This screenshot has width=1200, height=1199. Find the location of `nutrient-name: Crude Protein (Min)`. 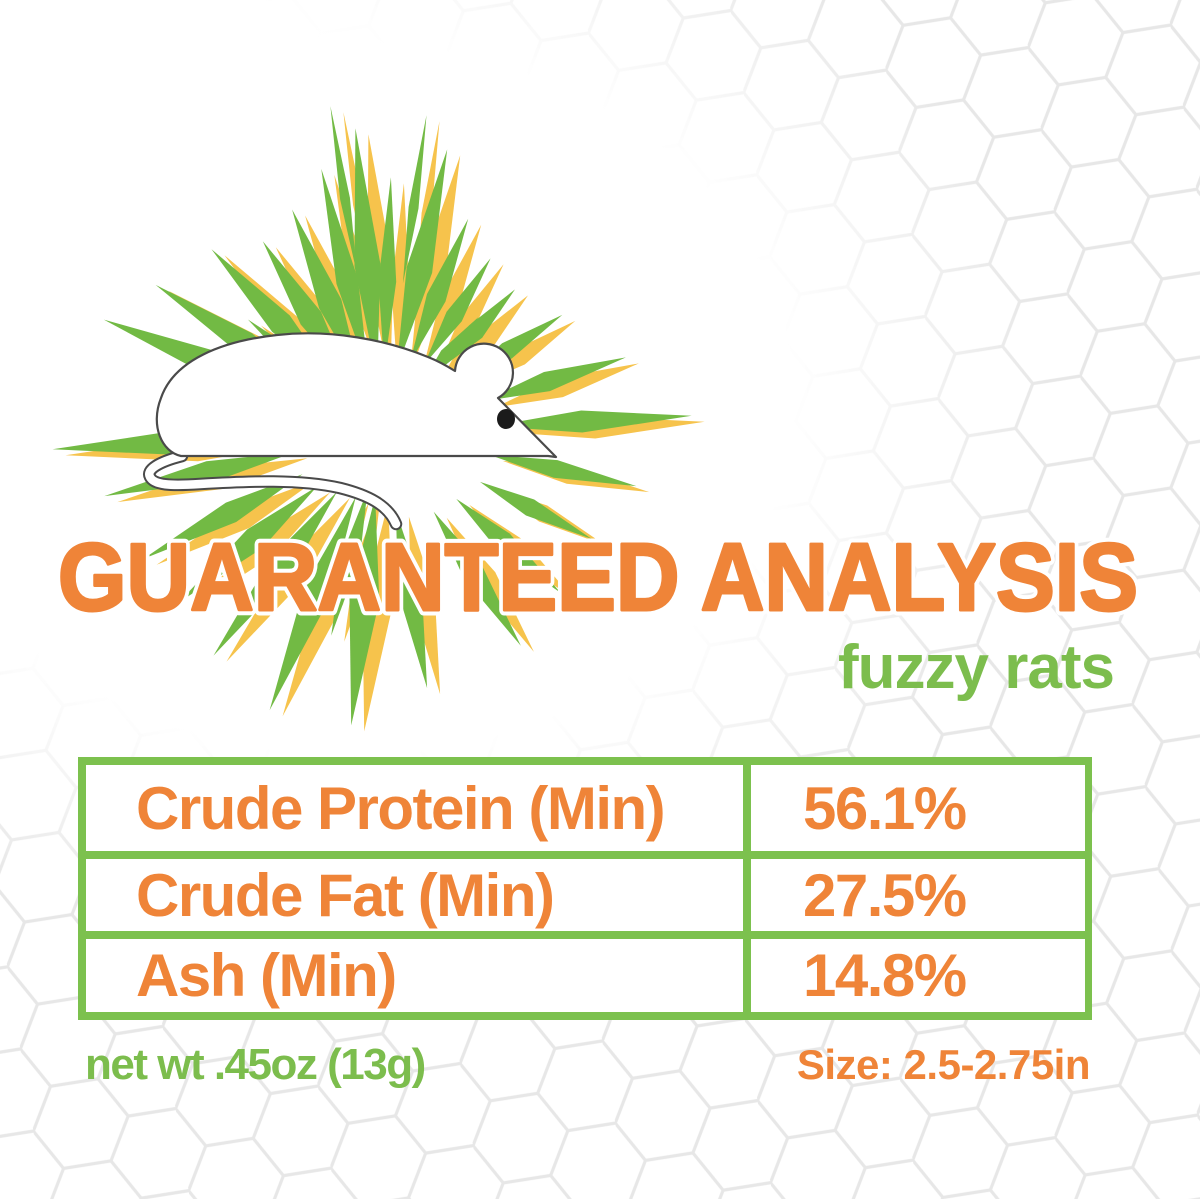

nutrient-name: Crude Protein (Min) is located at coordinates (414, 808).